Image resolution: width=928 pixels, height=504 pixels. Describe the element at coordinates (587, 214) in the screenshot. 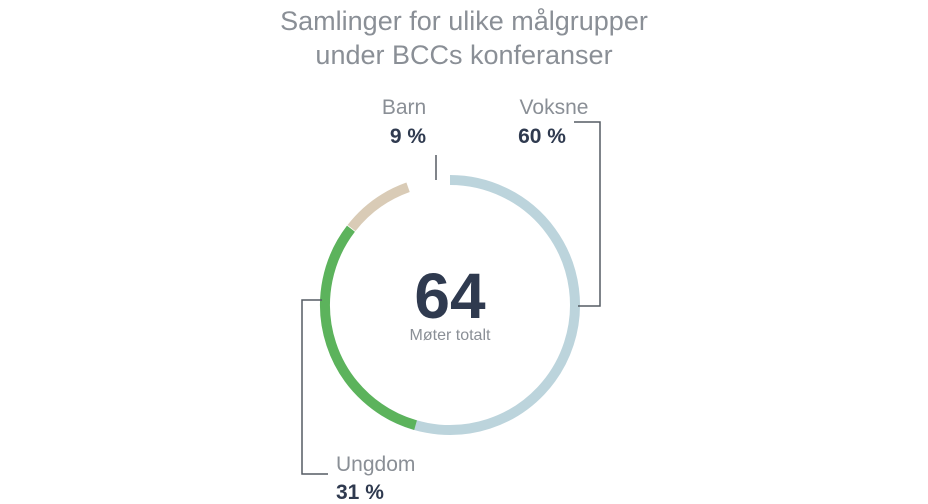

I see `connector-voksne` at that location.